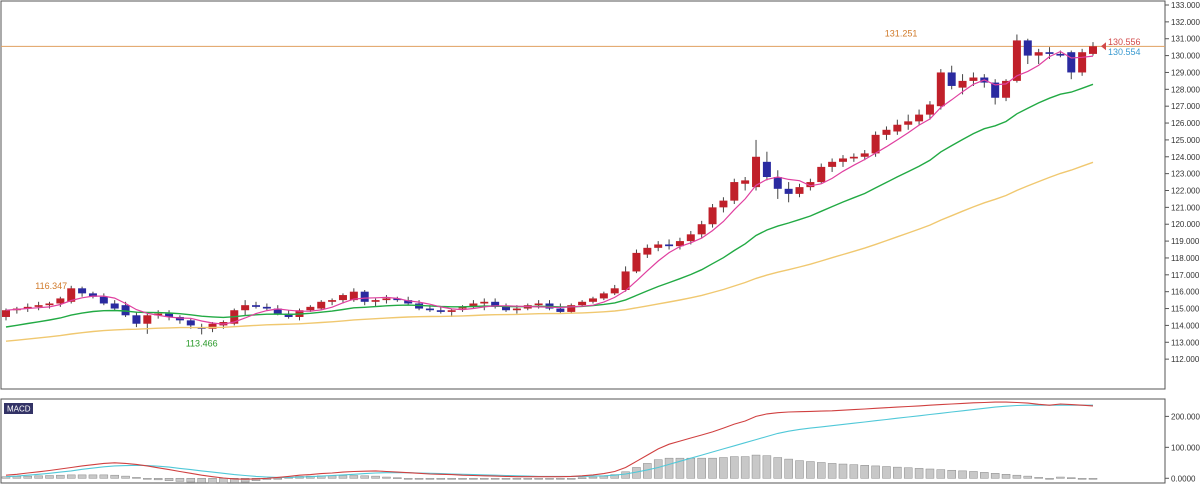 Image resolution: width=1200 pixels, height=494 pixels. What do you see at coordinates (1185, 123) in the screenshot?
I see `y-tick-label: 126.000` at bounding box center [1185, 123].